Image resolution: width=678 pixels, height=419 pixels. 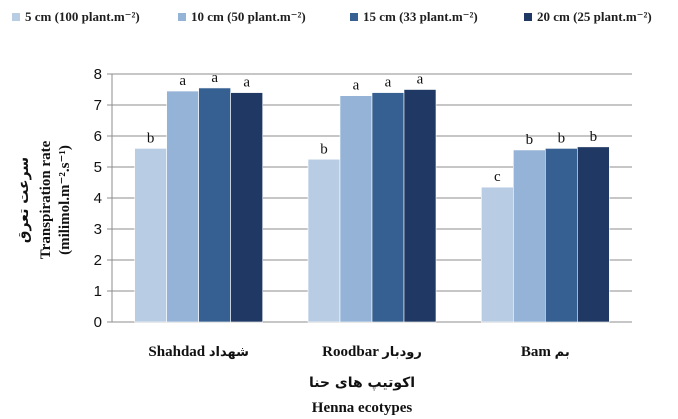 What do you see at coordinates (98, 136) in the screenshot?
I see `y-tick-label: 6` at bounding box center [98, 136].